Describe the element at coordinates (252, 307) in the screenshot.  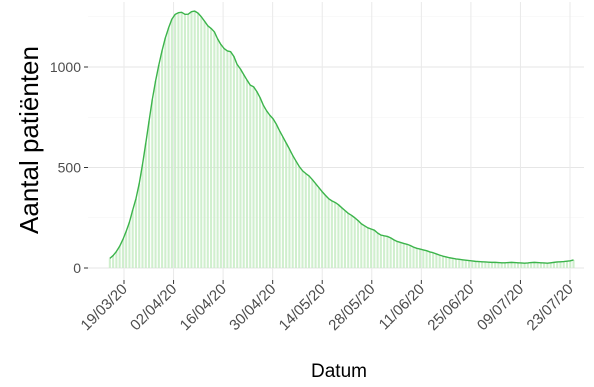
I see `x-tick-label: 30/04/20` at that location.